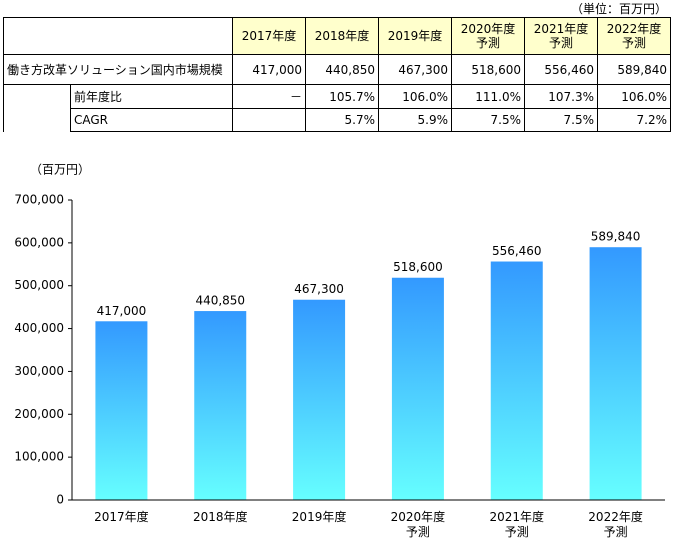  I want to click on table-cell: 556,460, so click(561, 69).